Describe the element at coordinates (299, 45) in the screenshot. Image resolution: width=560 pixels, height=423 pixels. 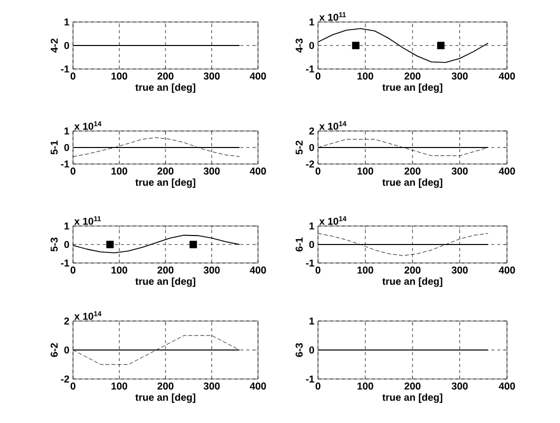
I see `y-axis-title: 4-3` at that location.